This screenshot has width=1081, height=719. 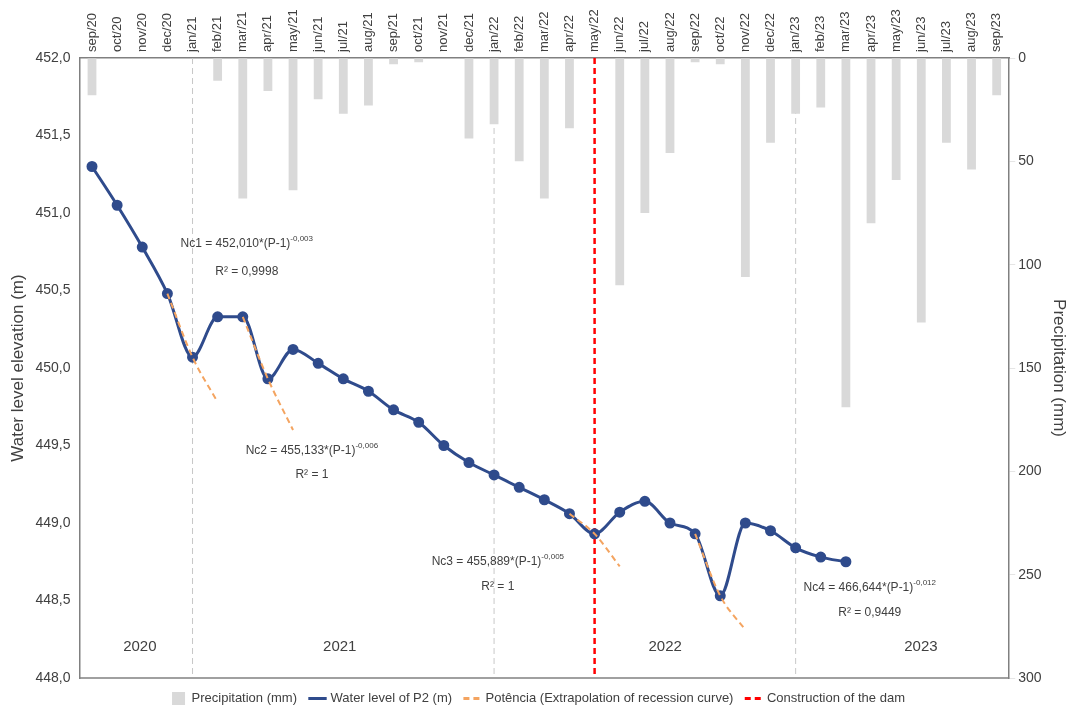 I want to click on x-tick-label: feb/21, so click(x=217, y=33).